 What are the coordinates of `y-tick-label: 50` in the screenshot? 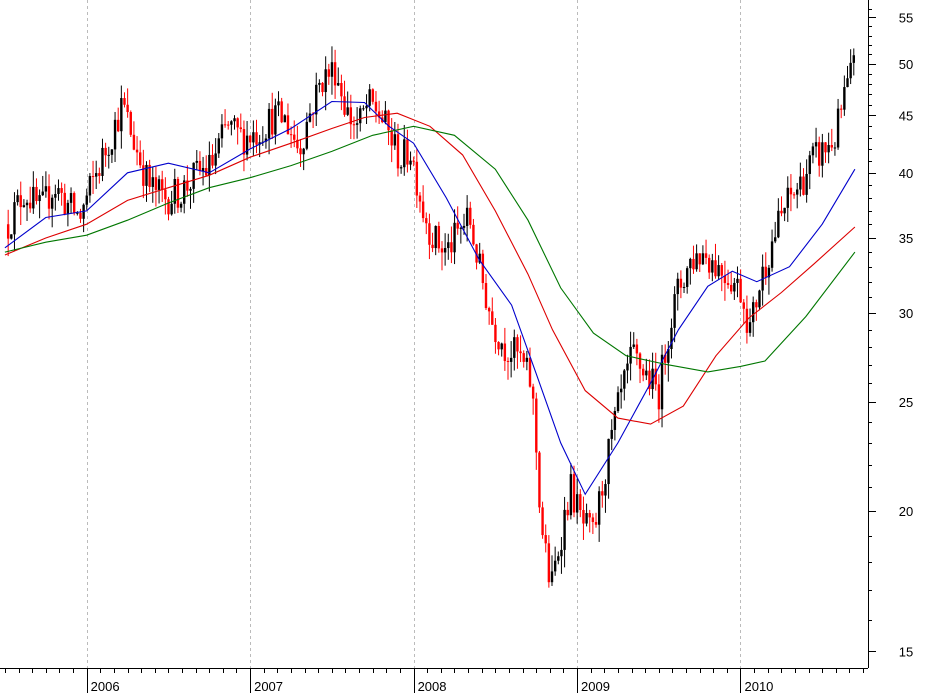 It's located at (906, 64).